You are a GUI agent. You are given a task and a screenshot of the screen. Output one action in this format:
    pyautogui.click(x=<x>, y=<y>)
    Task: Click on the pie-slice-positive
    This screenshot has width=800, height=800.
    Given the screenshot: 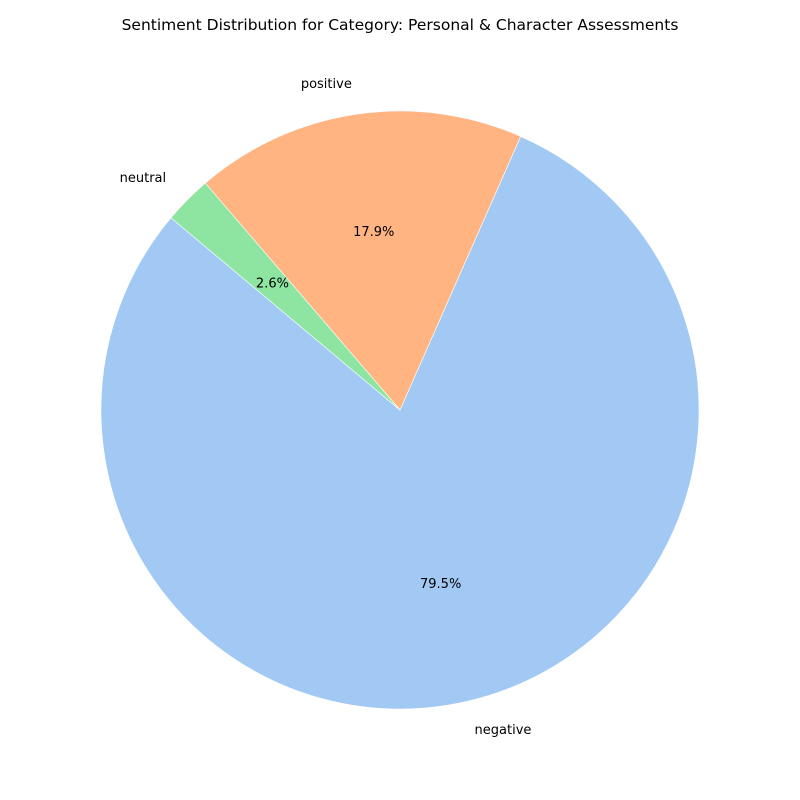 What is the action you would take?
    pyautogui.click(x=363, y=260)
    